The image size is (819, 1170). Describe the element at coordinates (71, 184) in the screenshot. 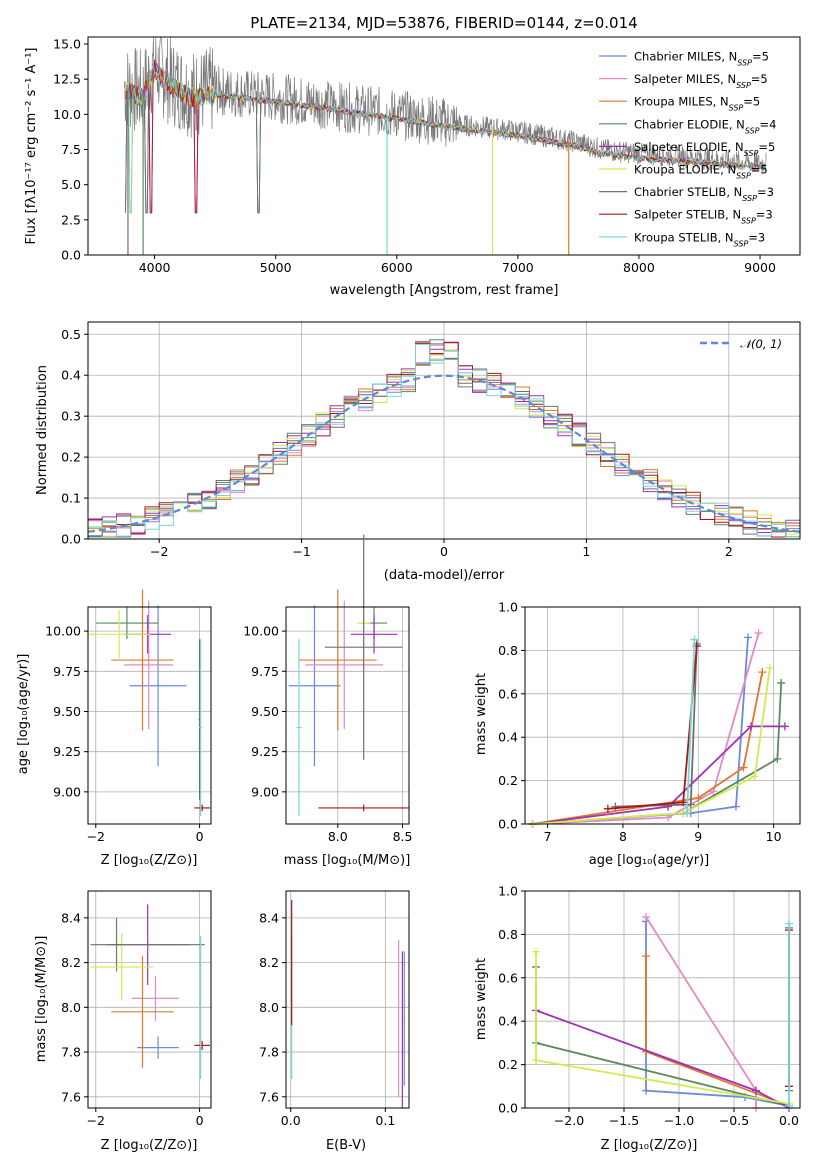

I see `y-tick-label: 5.0` at that location.